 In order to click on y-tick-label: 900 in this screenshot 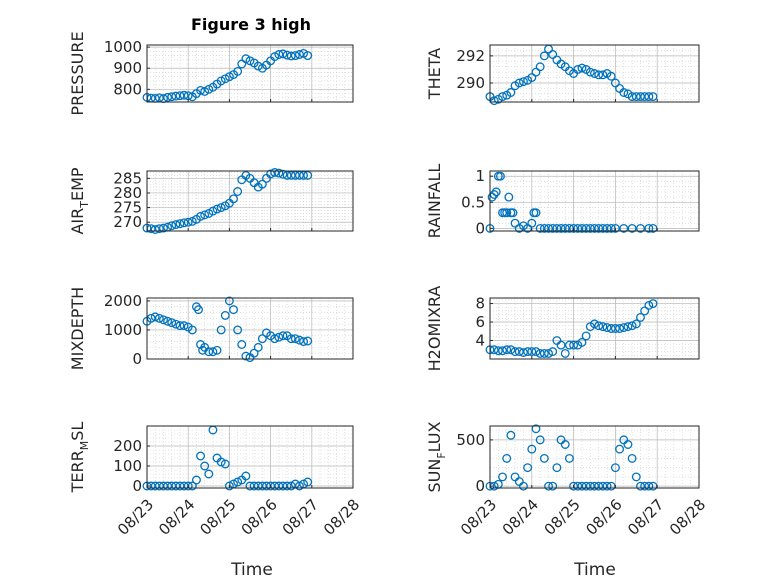, I will do `click(127, 68)`.